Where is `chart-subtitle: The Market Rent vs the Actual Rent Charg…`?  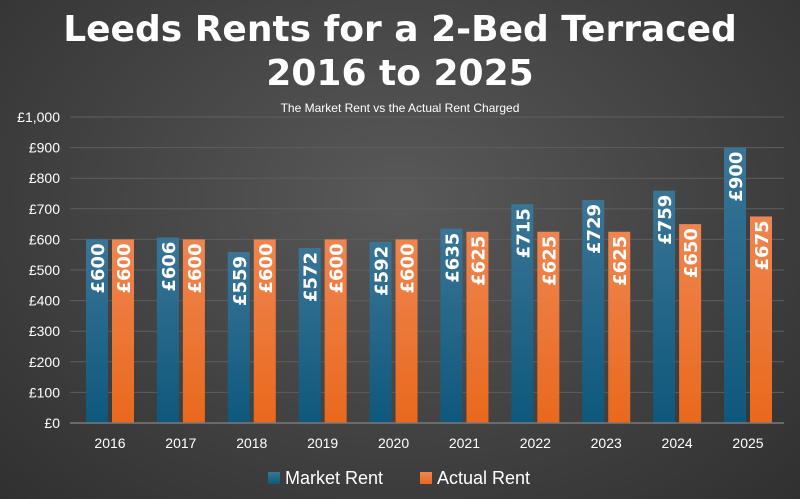
chart-subtitle: The Market Rent vs the Actual Rent Charg… is located at coordinates (400, 108).